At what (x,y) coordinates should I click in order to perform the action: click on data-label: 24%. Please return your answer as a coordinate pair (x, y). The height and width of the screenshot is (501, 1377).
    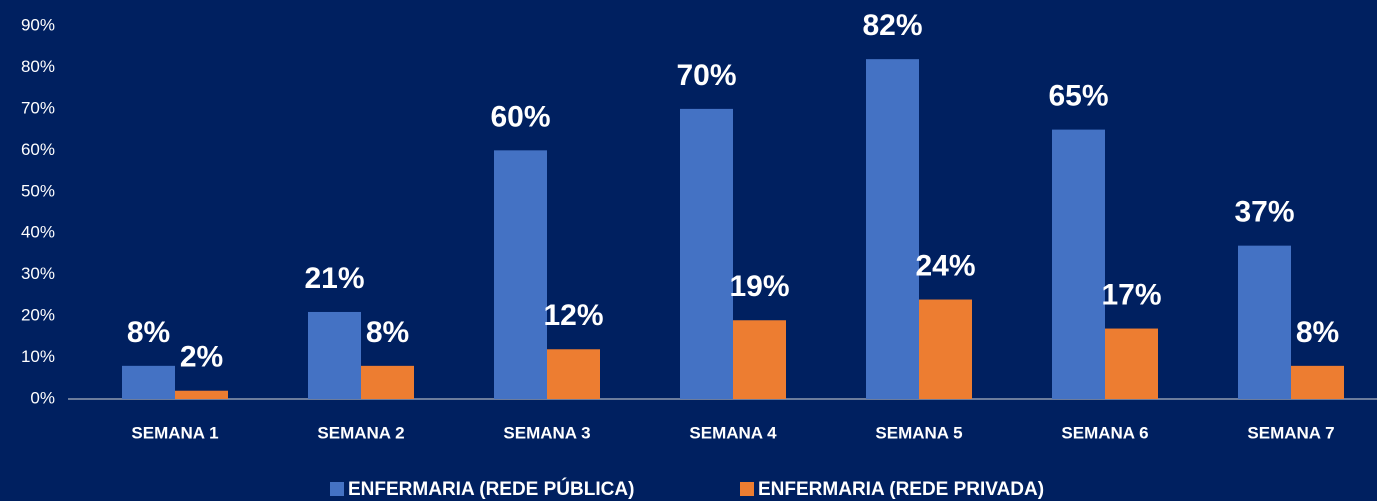
    Looking at the image, I should click on (945, 265).